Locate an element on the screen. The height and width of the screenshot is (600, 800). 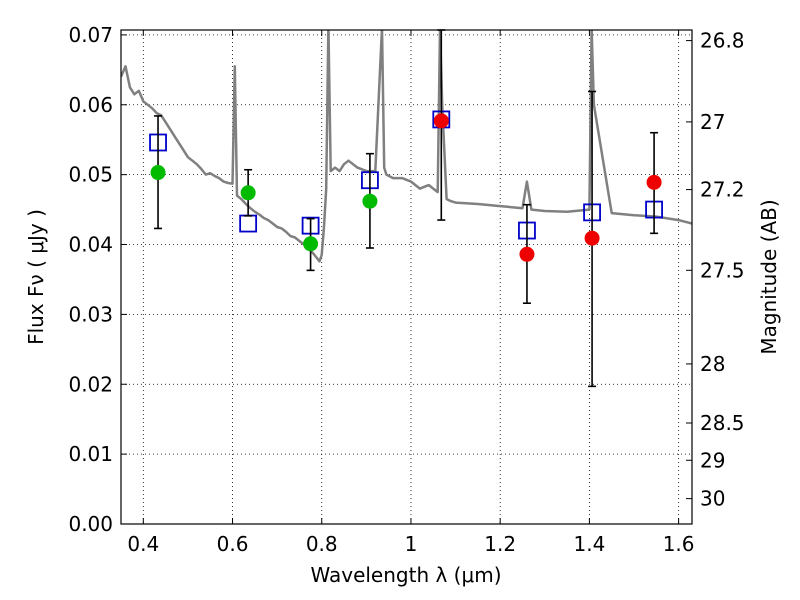
right-tick-label: 28 is located at coordinates (712, 364).